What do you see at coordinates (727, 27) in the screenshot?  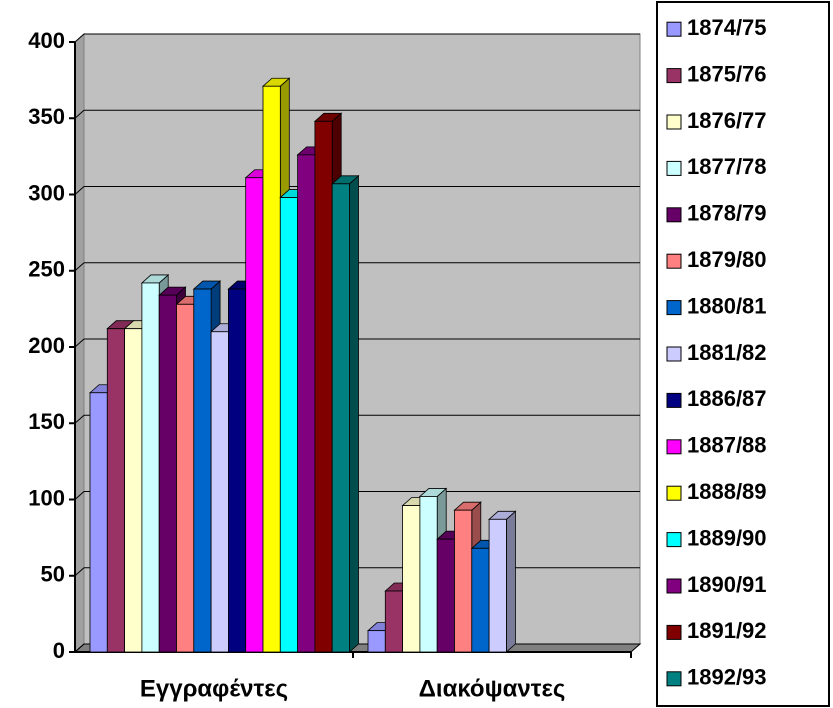 I see `legend-label: 1874/75` at bounding box center [727, 27].